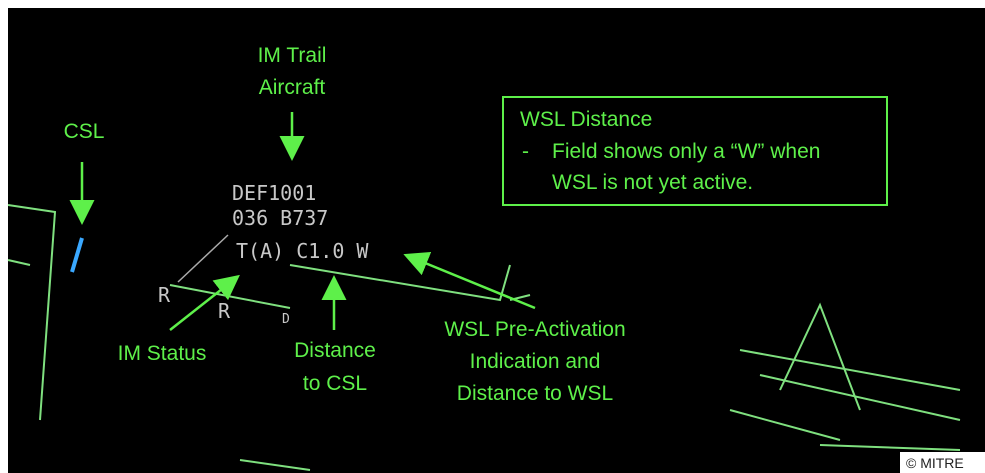 This screenshot has width=985, height=473. What do you see at coordinates (534, 329) in the screenshot?
I see `label: WSL Pre-Activation` at bounding box center [534, 329].